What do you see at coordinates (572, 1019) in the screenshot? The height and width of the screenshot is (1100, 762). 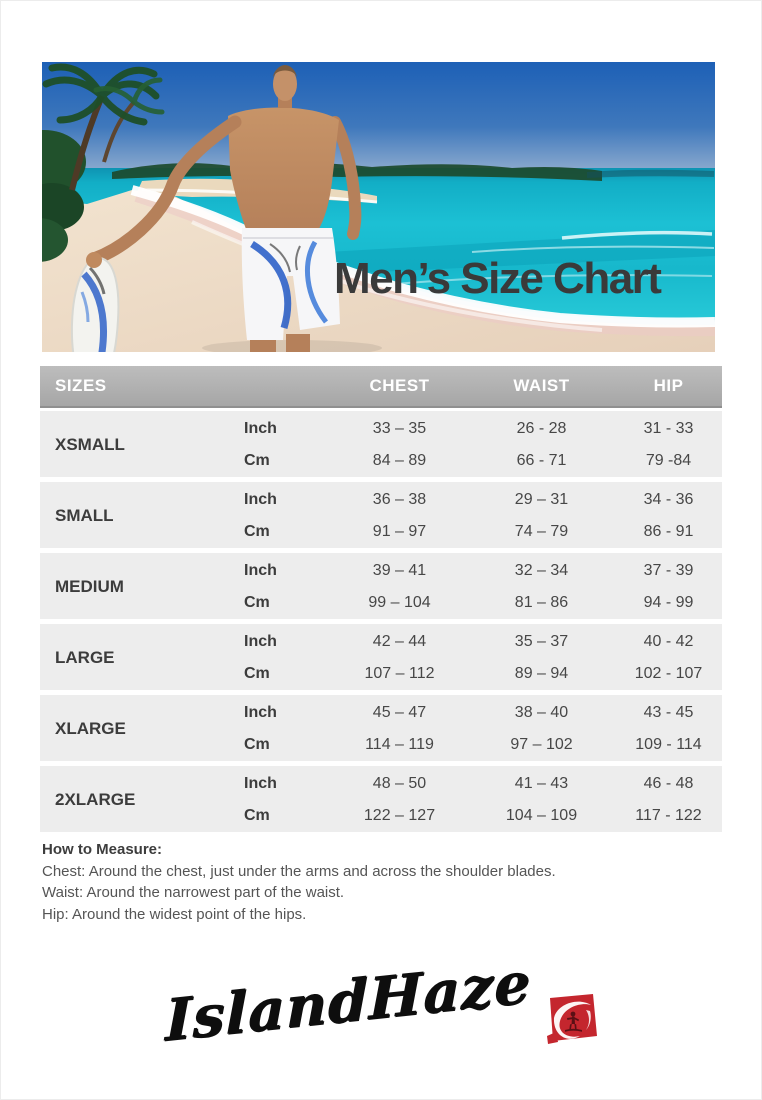 I see `surfer-wave-icon` at bounding box center [572, 1019].